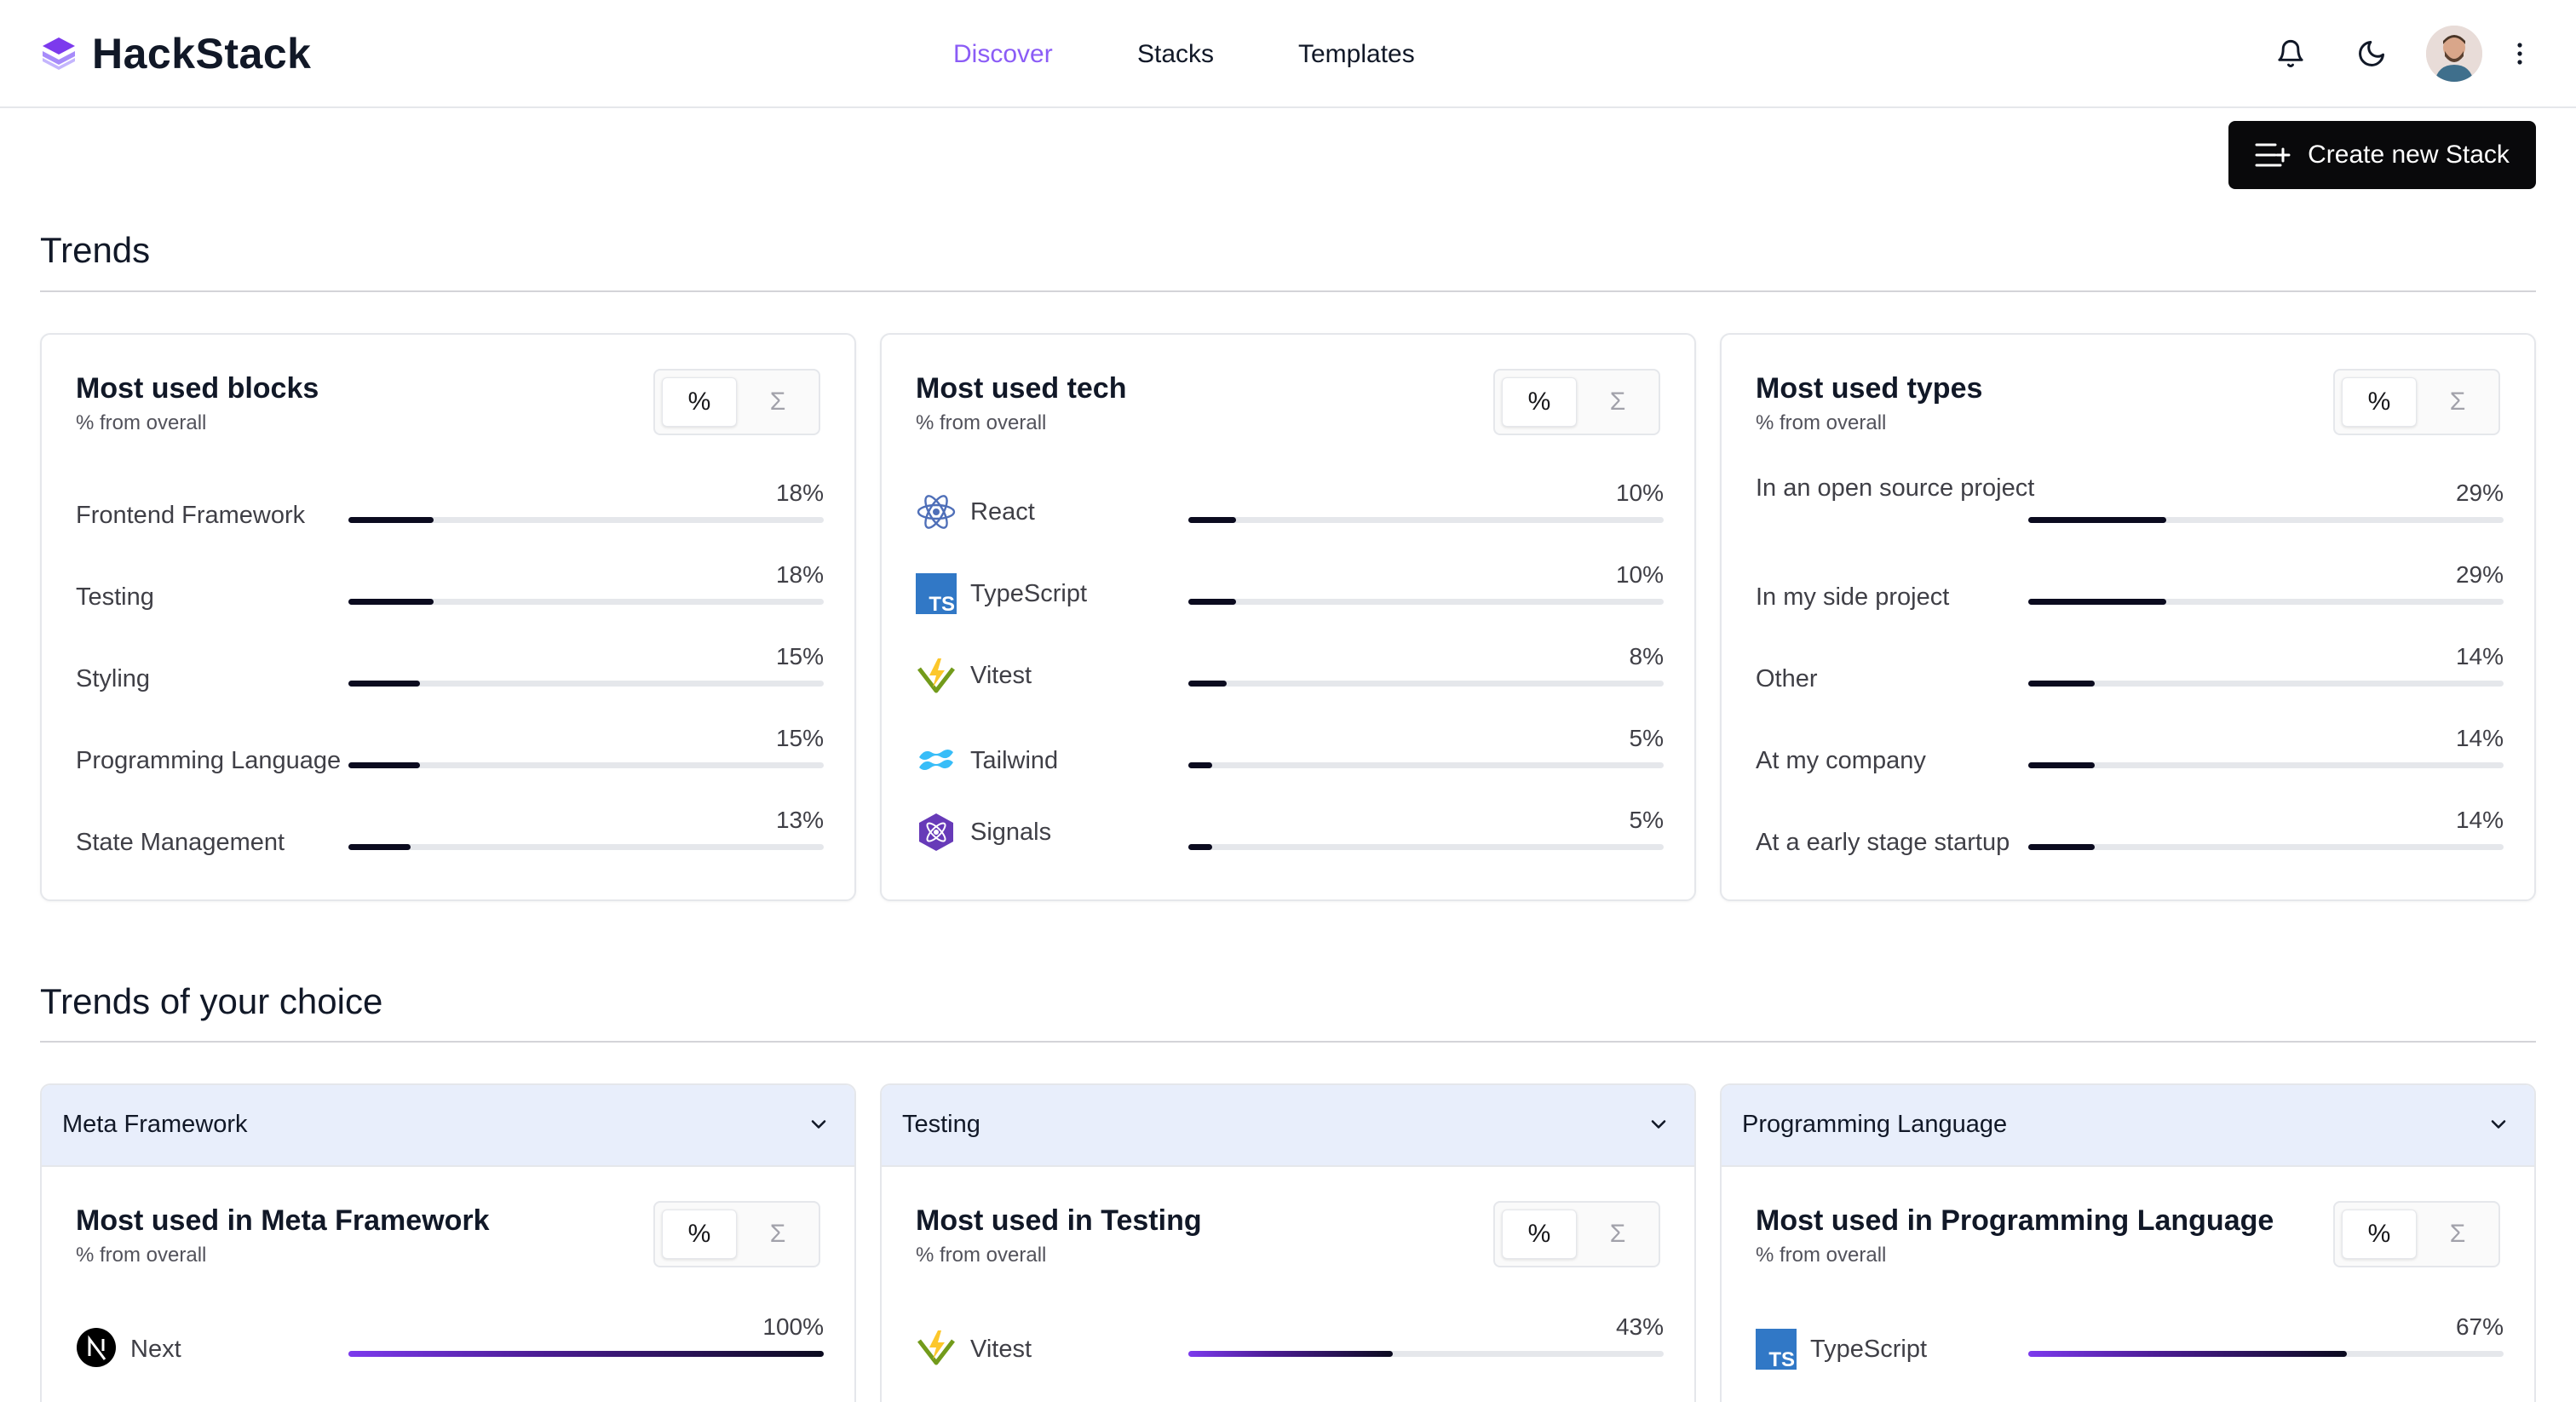  Describe the element at coordinates (793, 1326) in the screenshot. I see `row-percent: 100%` at that location.